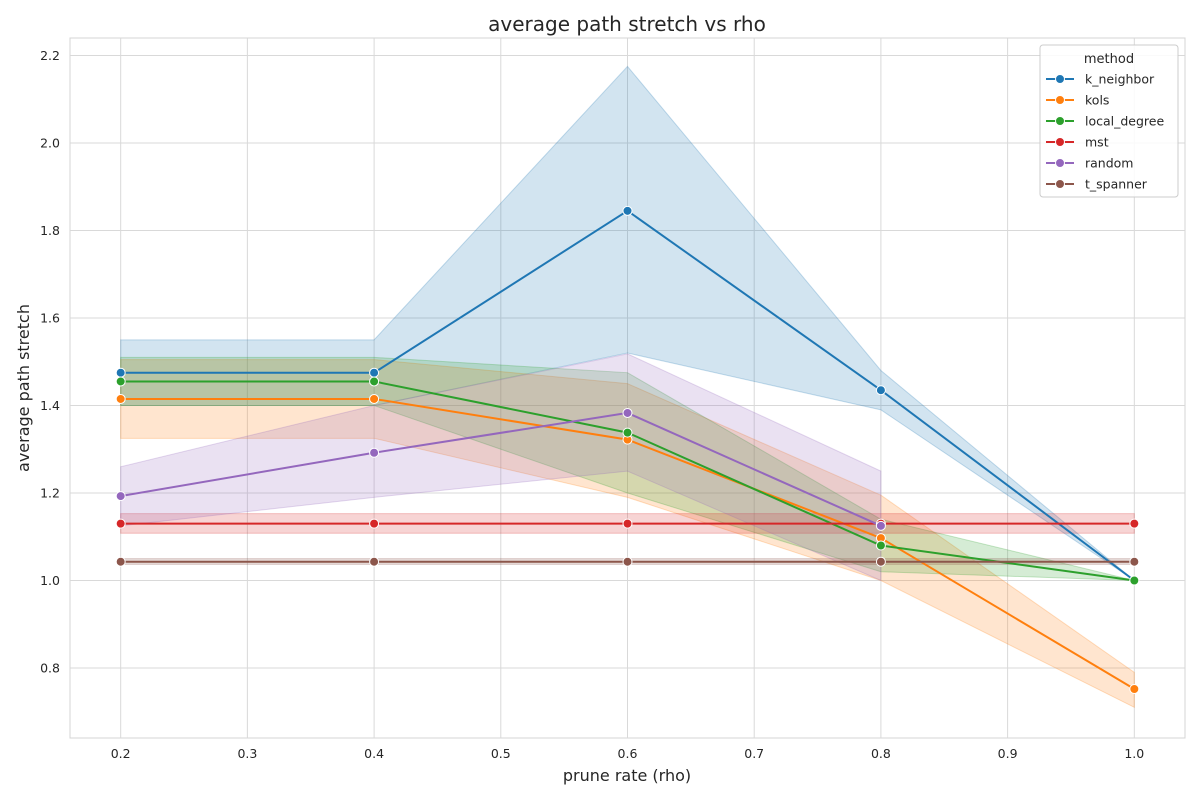  What do you see at coordinates (50, 580) in the screenshot?
I see `y-tick-label: 1.0` at bounding box center [50, 580].